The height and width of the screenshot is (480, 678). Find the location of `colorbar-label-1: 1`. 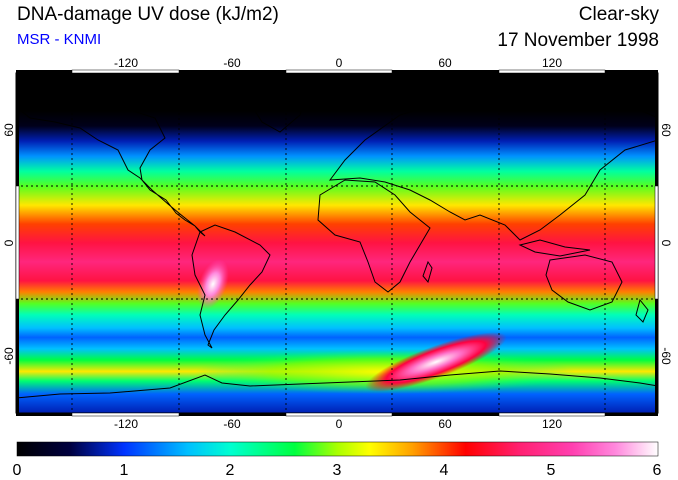

colorbar-label-1: 1 is located at coordinates (124, 470).